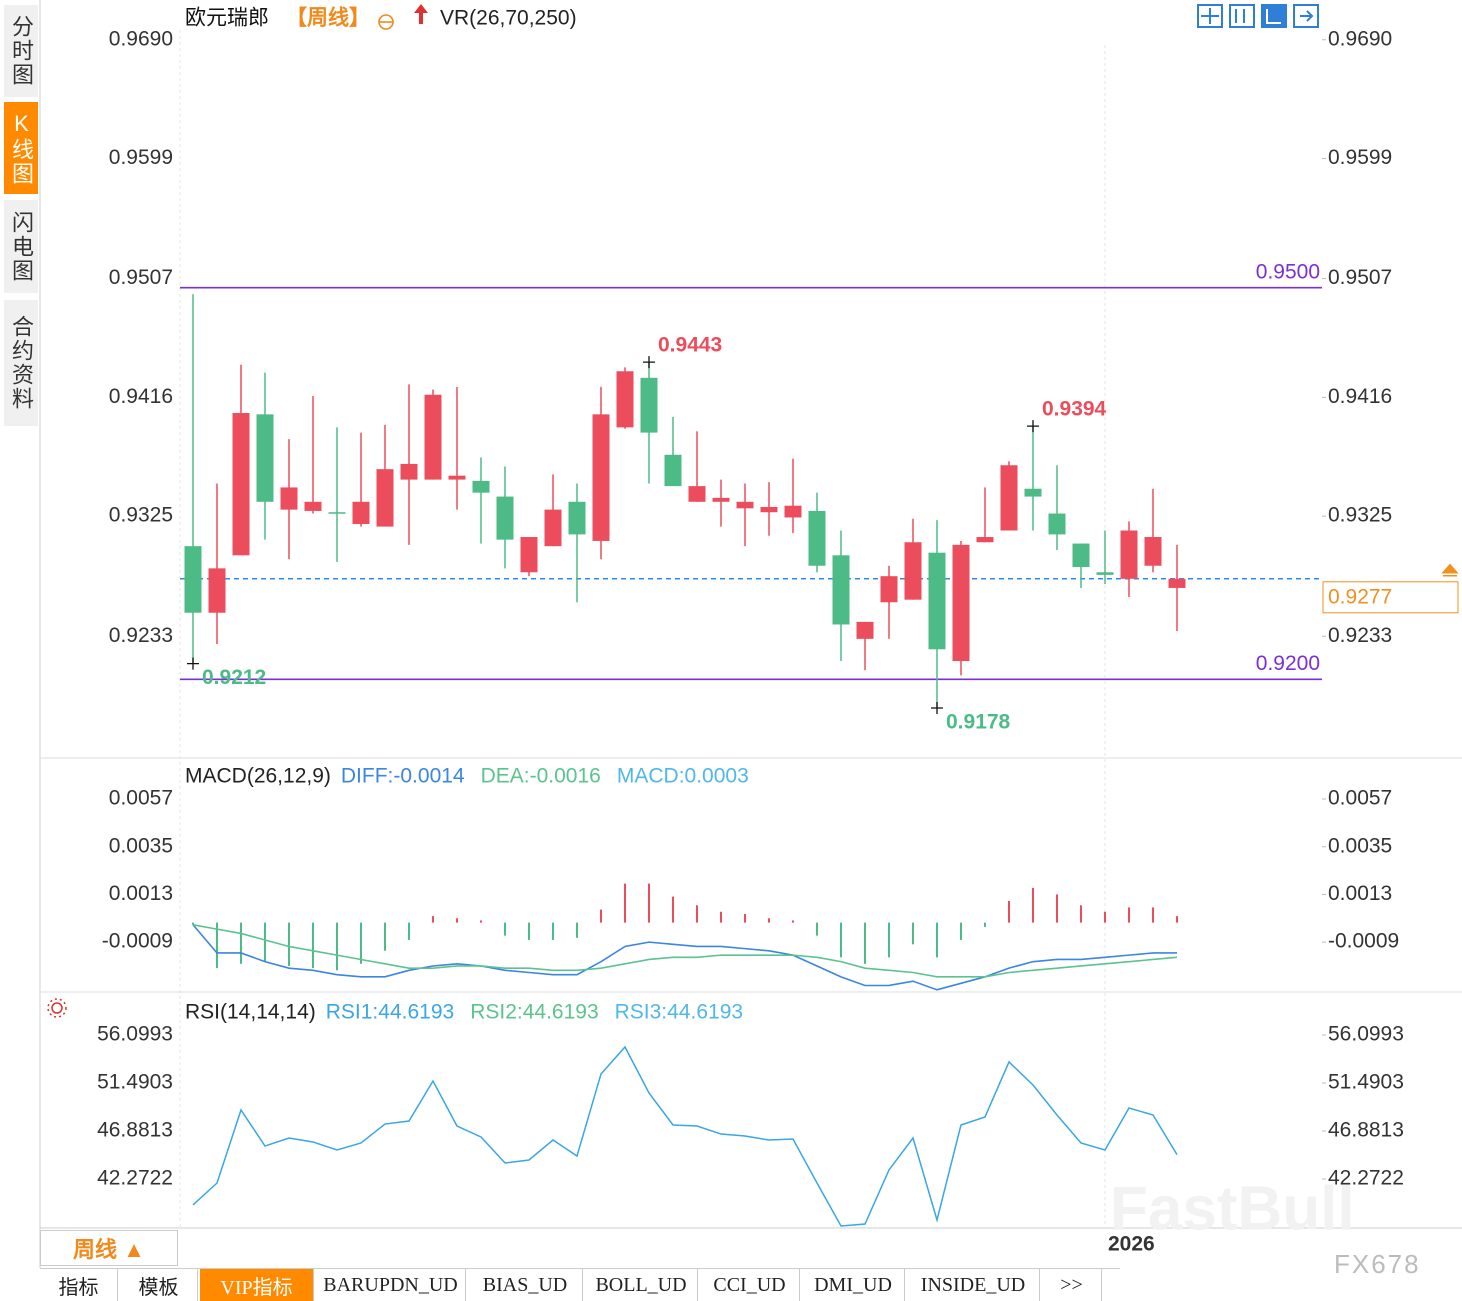 The width and height of the screenshot is (1462, 1301). Describe the element at coordinates (250, 1012) in the screenshot. I see `panel-title: RSI(14,14,14)` at that location.